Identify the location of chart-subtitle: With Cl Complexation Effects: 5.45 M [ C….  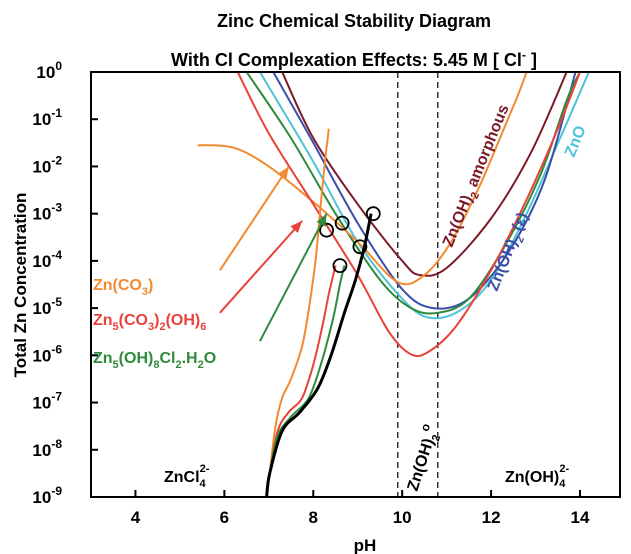
(354, 59).